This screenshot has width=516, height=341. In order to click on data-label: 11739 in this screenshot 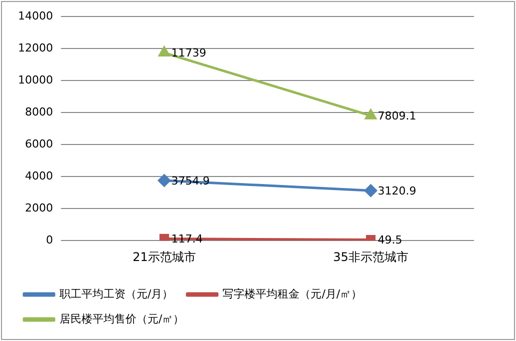, I will do `click(188, 53)`.